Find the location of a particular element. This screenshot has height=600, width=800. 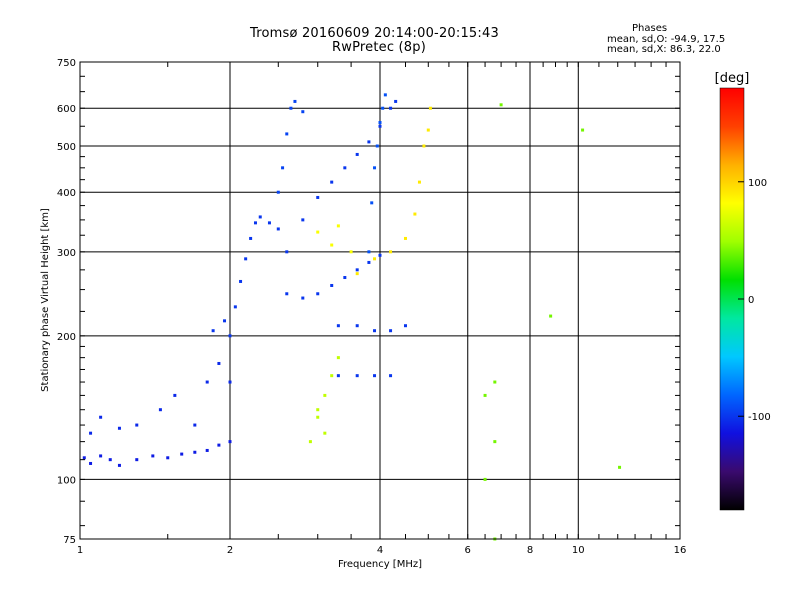

colorbar-tick-label: 100 is located at coordinates (757, 183).